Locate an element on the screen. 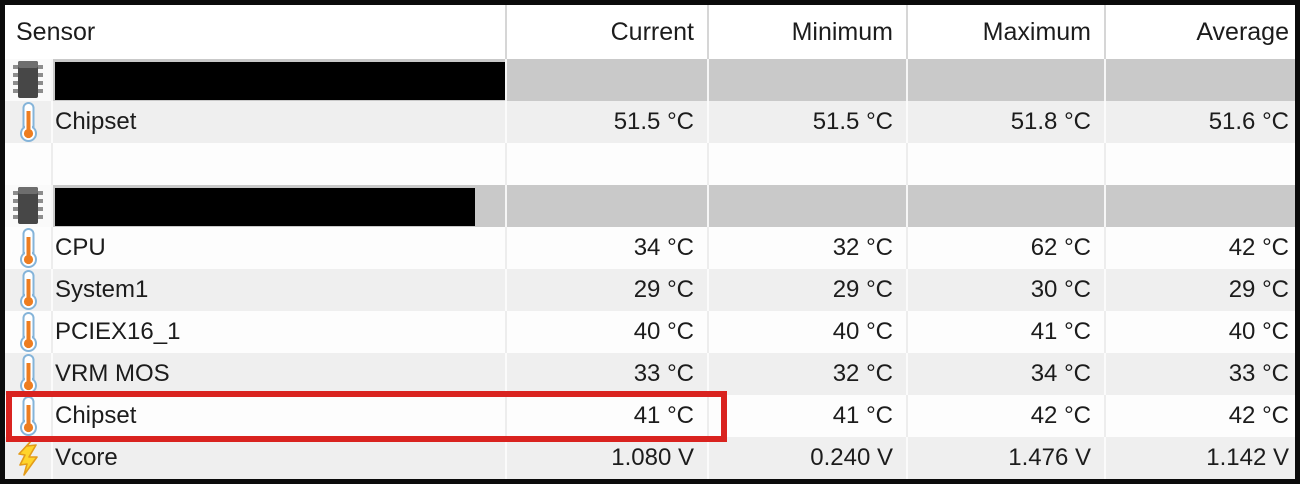 This screenshot has width=1300, height=484. sensor-label: VRM MOS is located at coordinates (280, 374).